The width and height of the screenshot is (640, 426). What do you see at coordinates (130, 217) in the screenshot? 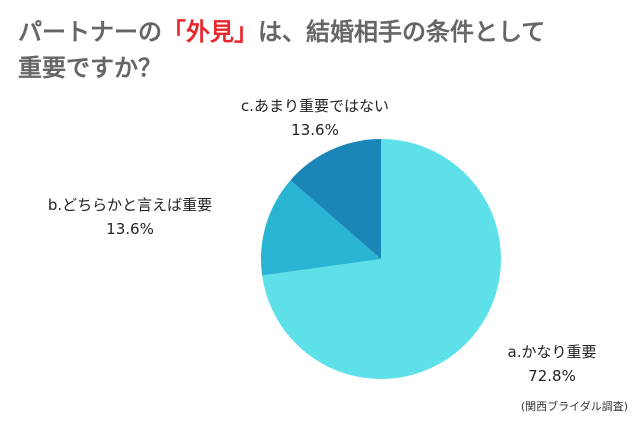
I see `slice-label-b: b.どちらかと言えば重要 13.6%` at bounding box center [130, 217].